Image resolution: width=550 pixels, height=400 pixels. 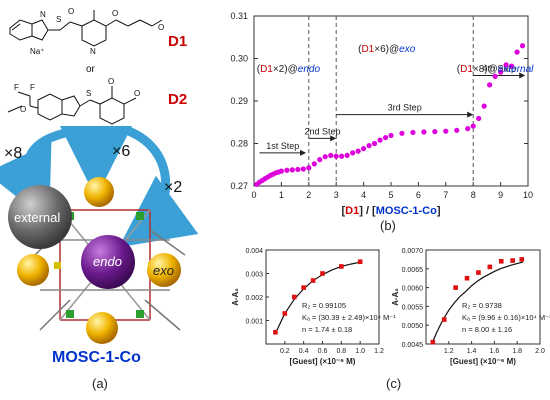 I want to click on sublabel-a: (a), so click(x=100, y=383).